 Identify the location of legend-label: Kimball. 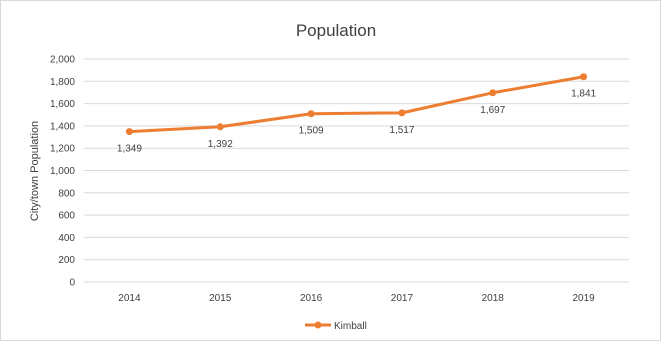
(350, 326).